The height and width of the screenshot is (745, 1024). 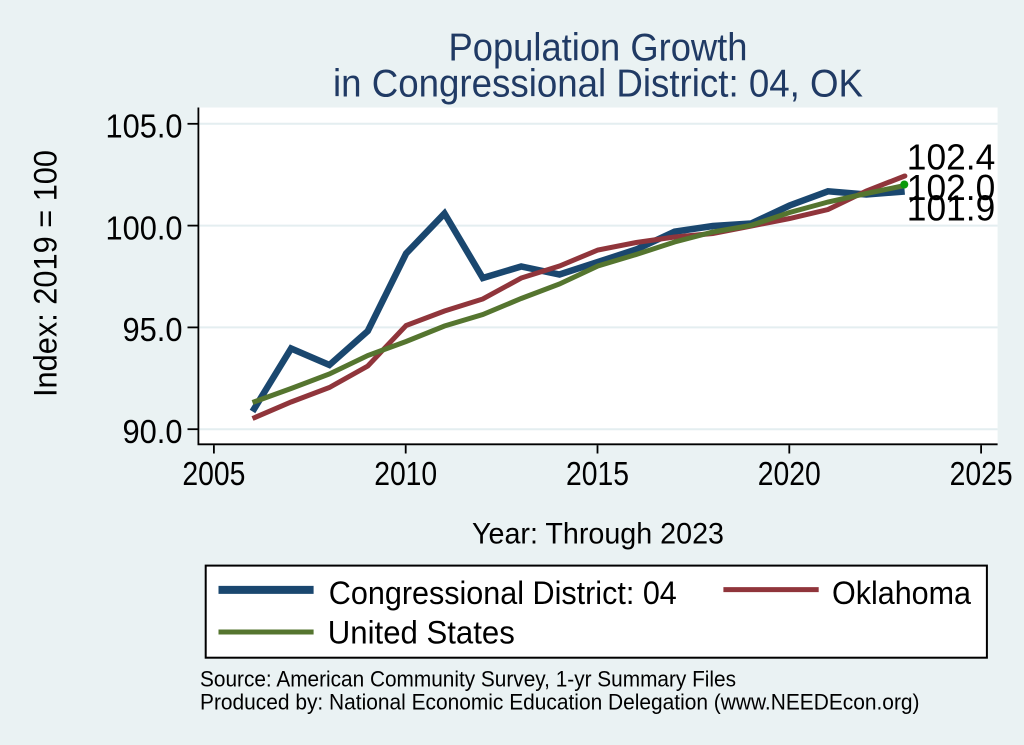 What do you see at coordinates (598, 84) in the screenshot?
I see `svg-text:in Congressional District: 04,: in Congressional District: 04, OK` at bounding box center [598, 84].